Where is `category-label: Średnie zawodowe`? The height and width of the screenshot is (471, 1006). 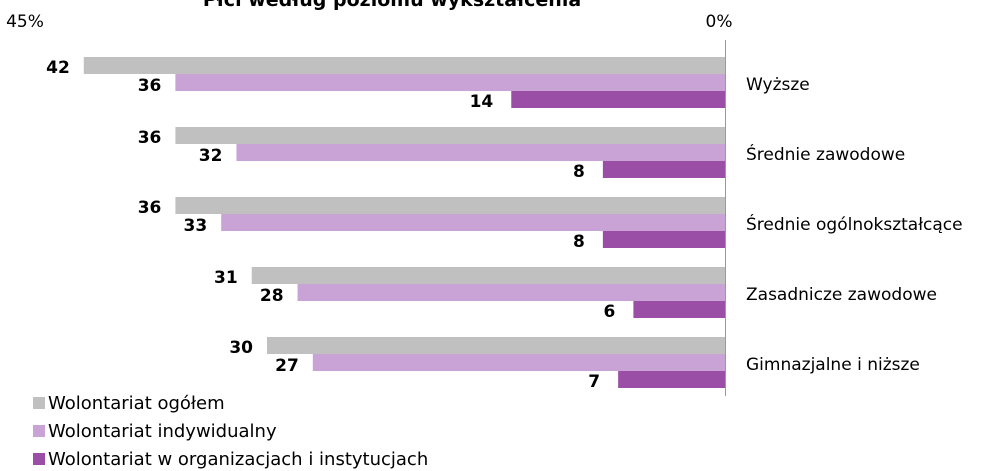
category-label: Średnie zawodowe is located at coordinates (825, 154).